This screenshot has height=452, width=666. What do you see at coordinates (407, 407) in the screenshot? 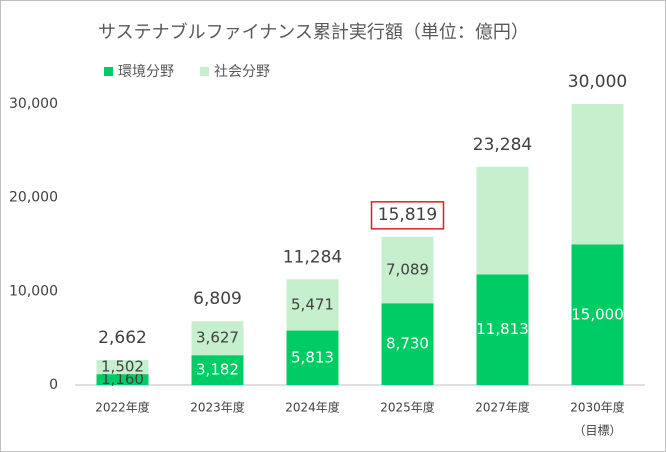
I see `x-tick-label: 2025年度` at bounding box center [407, 407].